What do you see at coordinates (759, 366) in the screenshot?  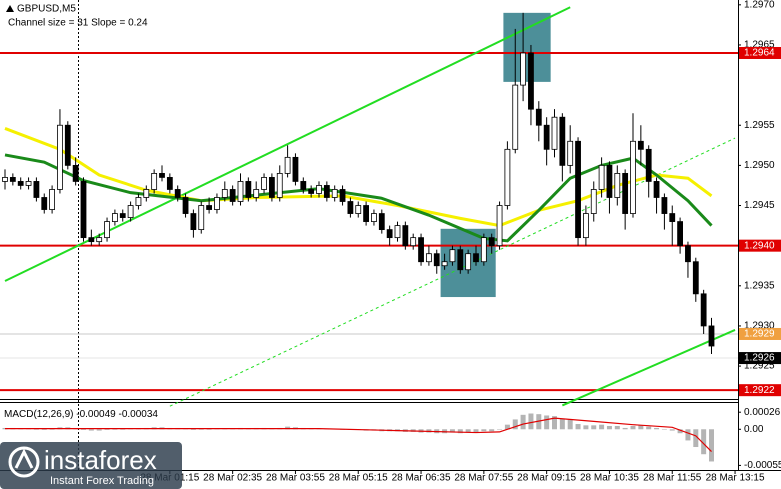 I see `y-tick-label: 1.2925` at bounding box center [759, 366].